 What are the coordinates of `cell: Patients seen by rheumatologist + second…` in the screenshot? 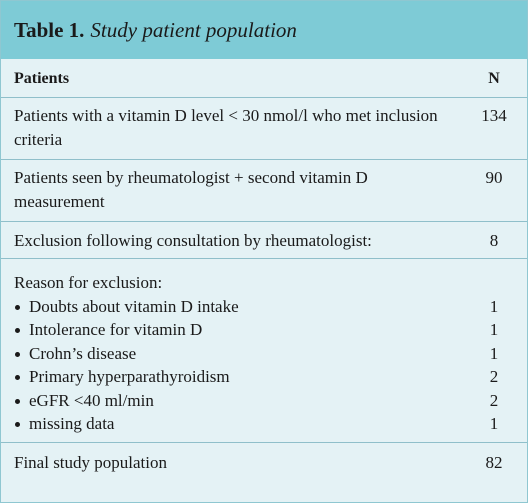 It's located at (238, 190).